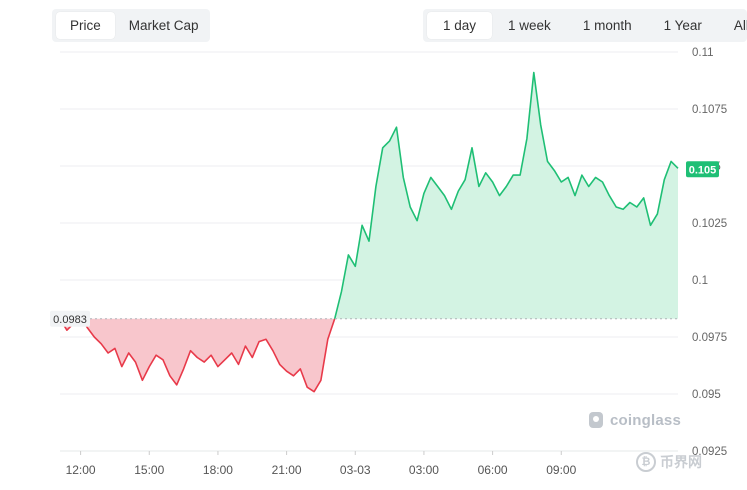 This screenshot has width=747, height=490. Describe the element at coordinates (740, 25) in the screenshot. I see `tab-range-all: All` at that location.